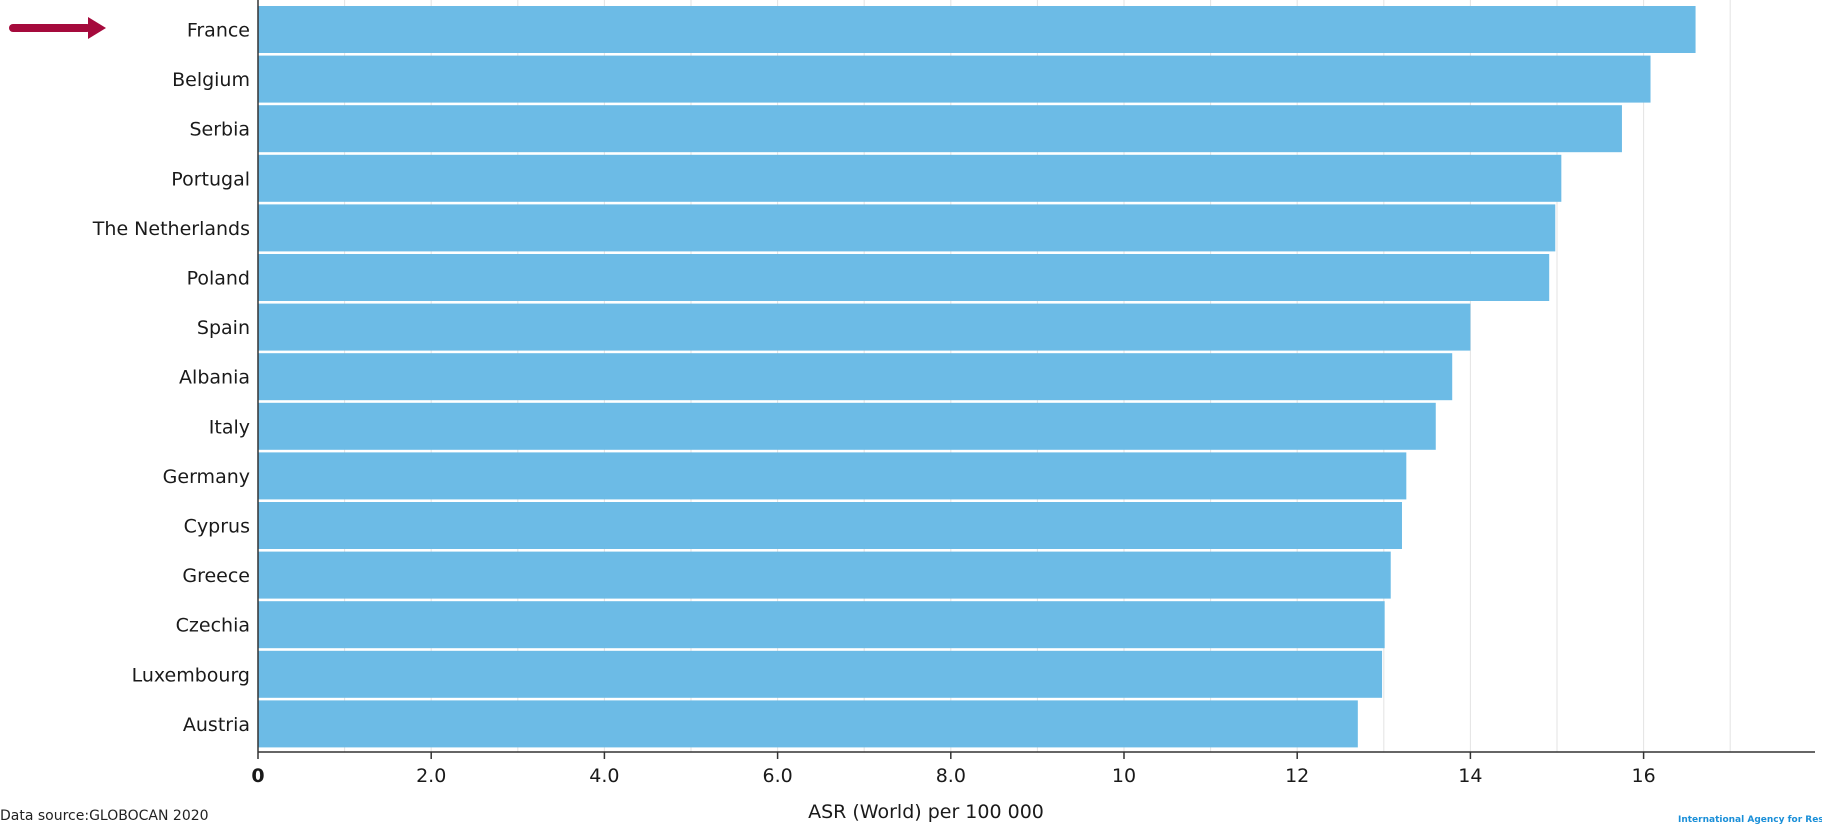 The image size is (1822, 825). Describe the element at coordinates (218, 31) in the screenshot. I see `category-label: France` at that location.